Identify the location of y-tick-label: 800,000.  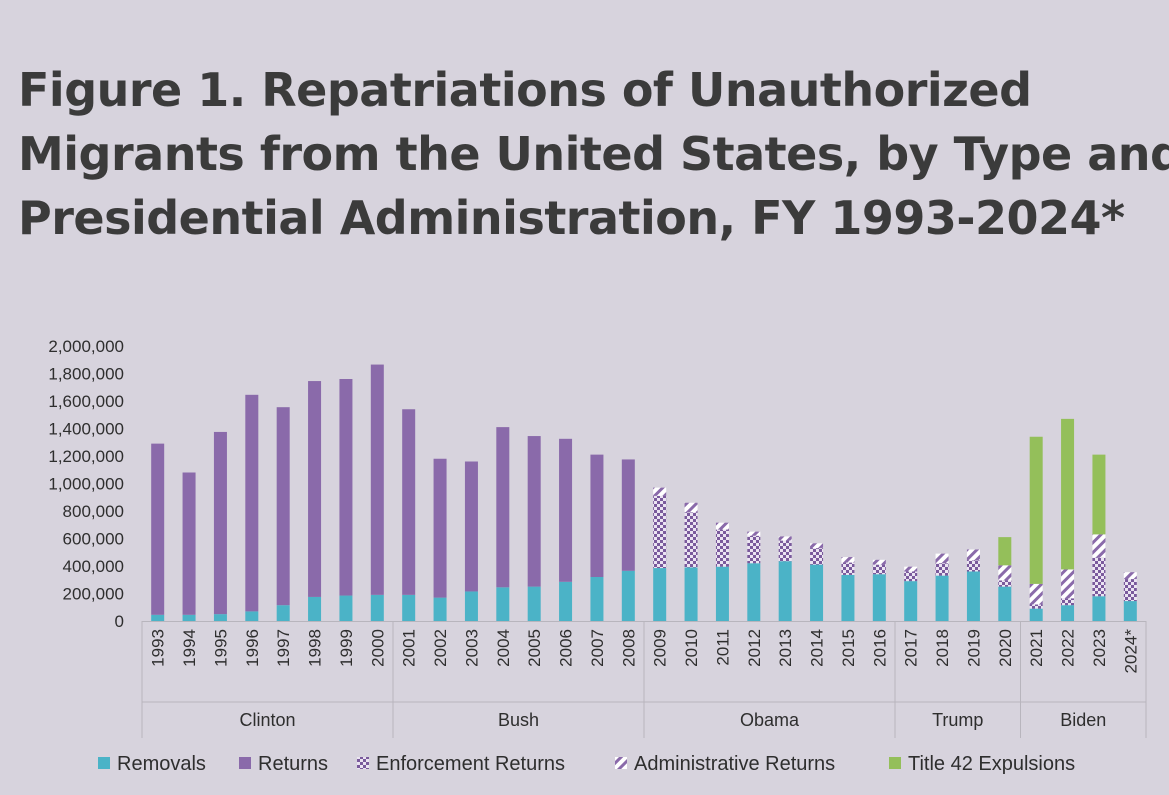
(93, 511).